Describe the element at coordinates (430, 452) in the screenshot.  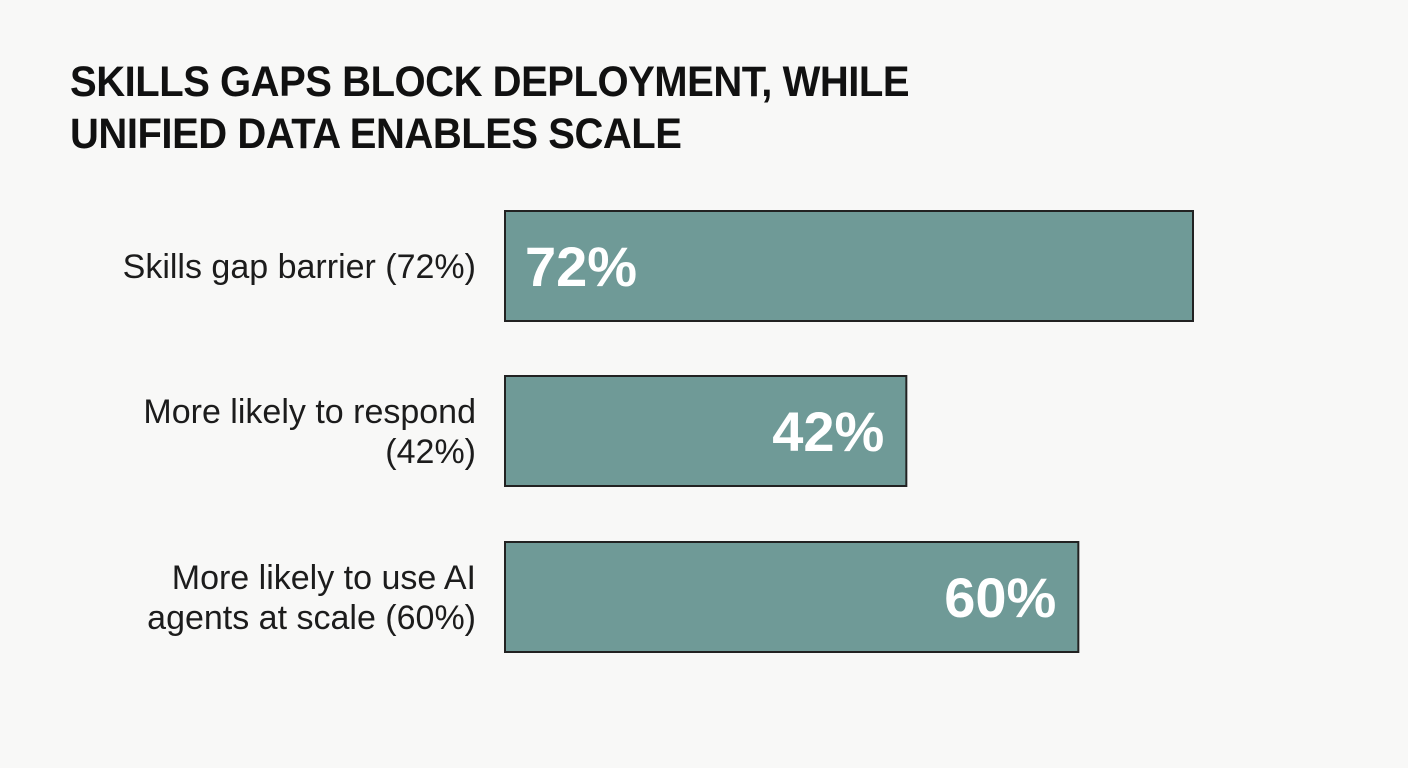
I see `category-label-2-line-2: (42%)` at that location.